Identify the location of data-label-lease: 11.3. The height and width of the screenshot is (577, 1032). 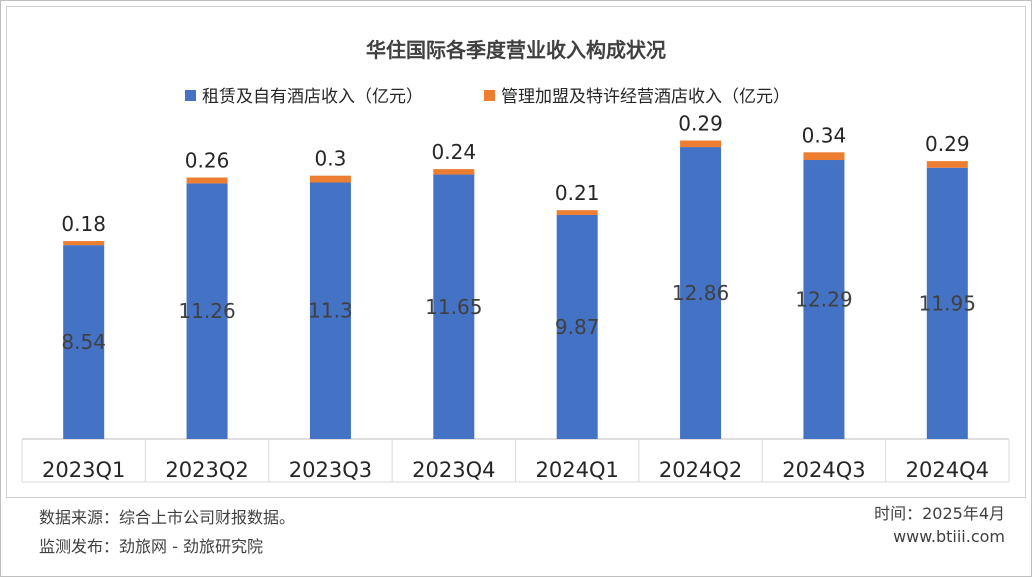
(330, 311).